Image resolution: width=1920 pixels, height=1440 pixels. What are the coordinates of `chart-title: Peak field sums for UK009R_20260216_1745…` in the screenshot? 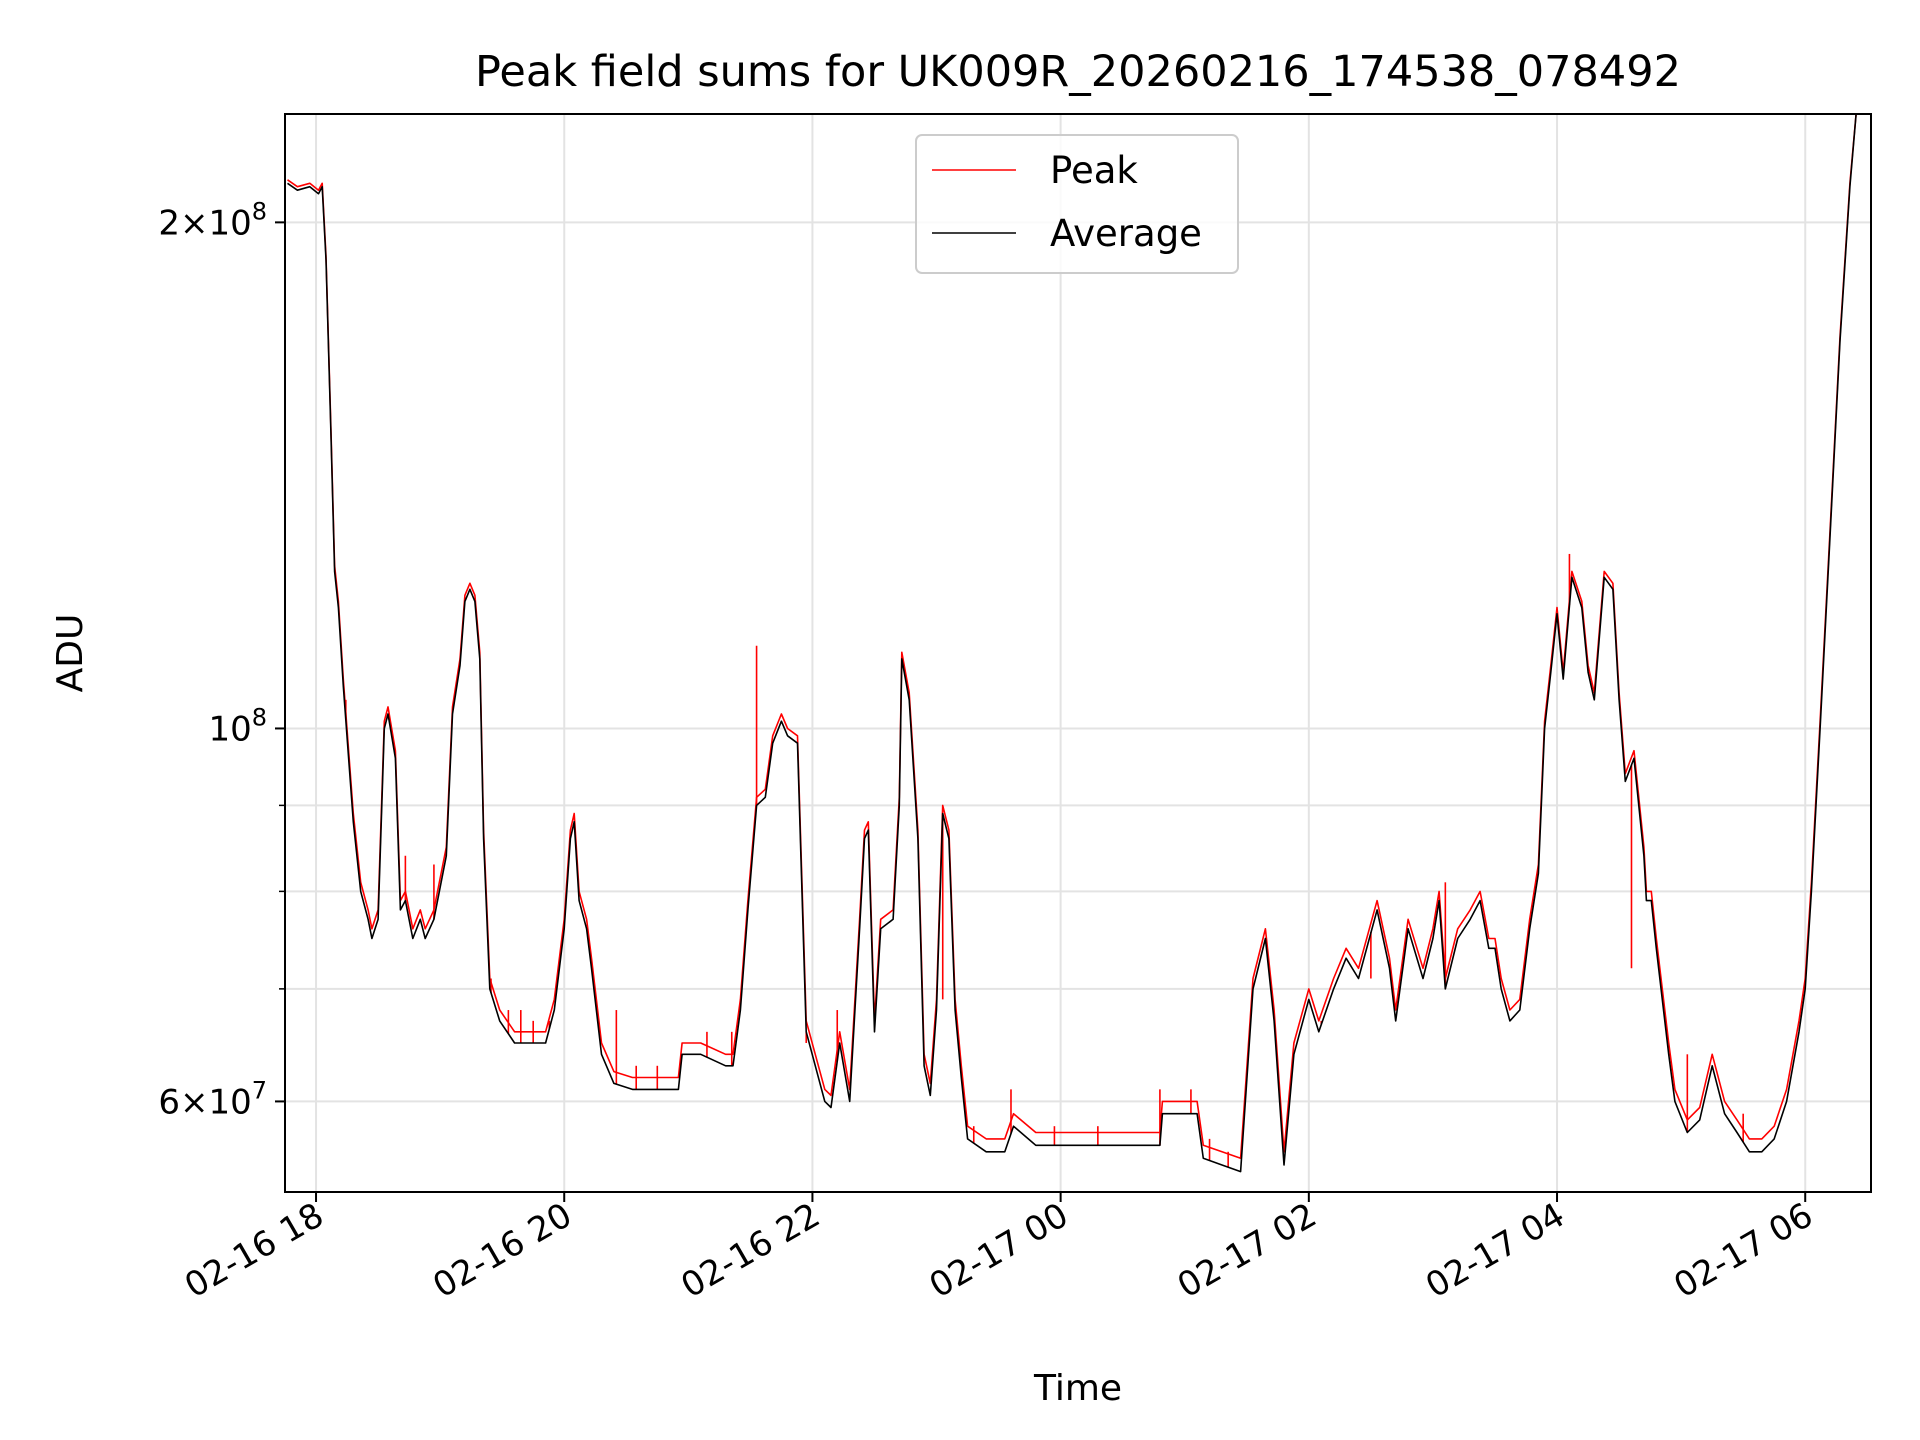 It's located at (1078, 72).